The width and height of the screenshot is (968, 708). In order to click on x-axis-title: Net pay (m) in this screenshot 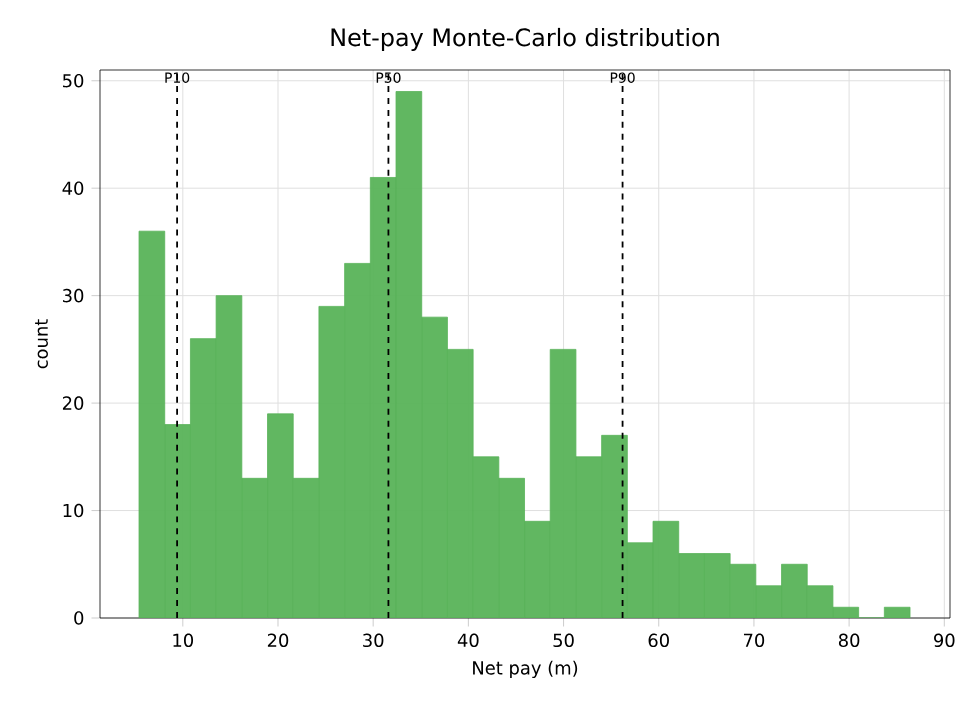, I will do `click(525, 669)`.